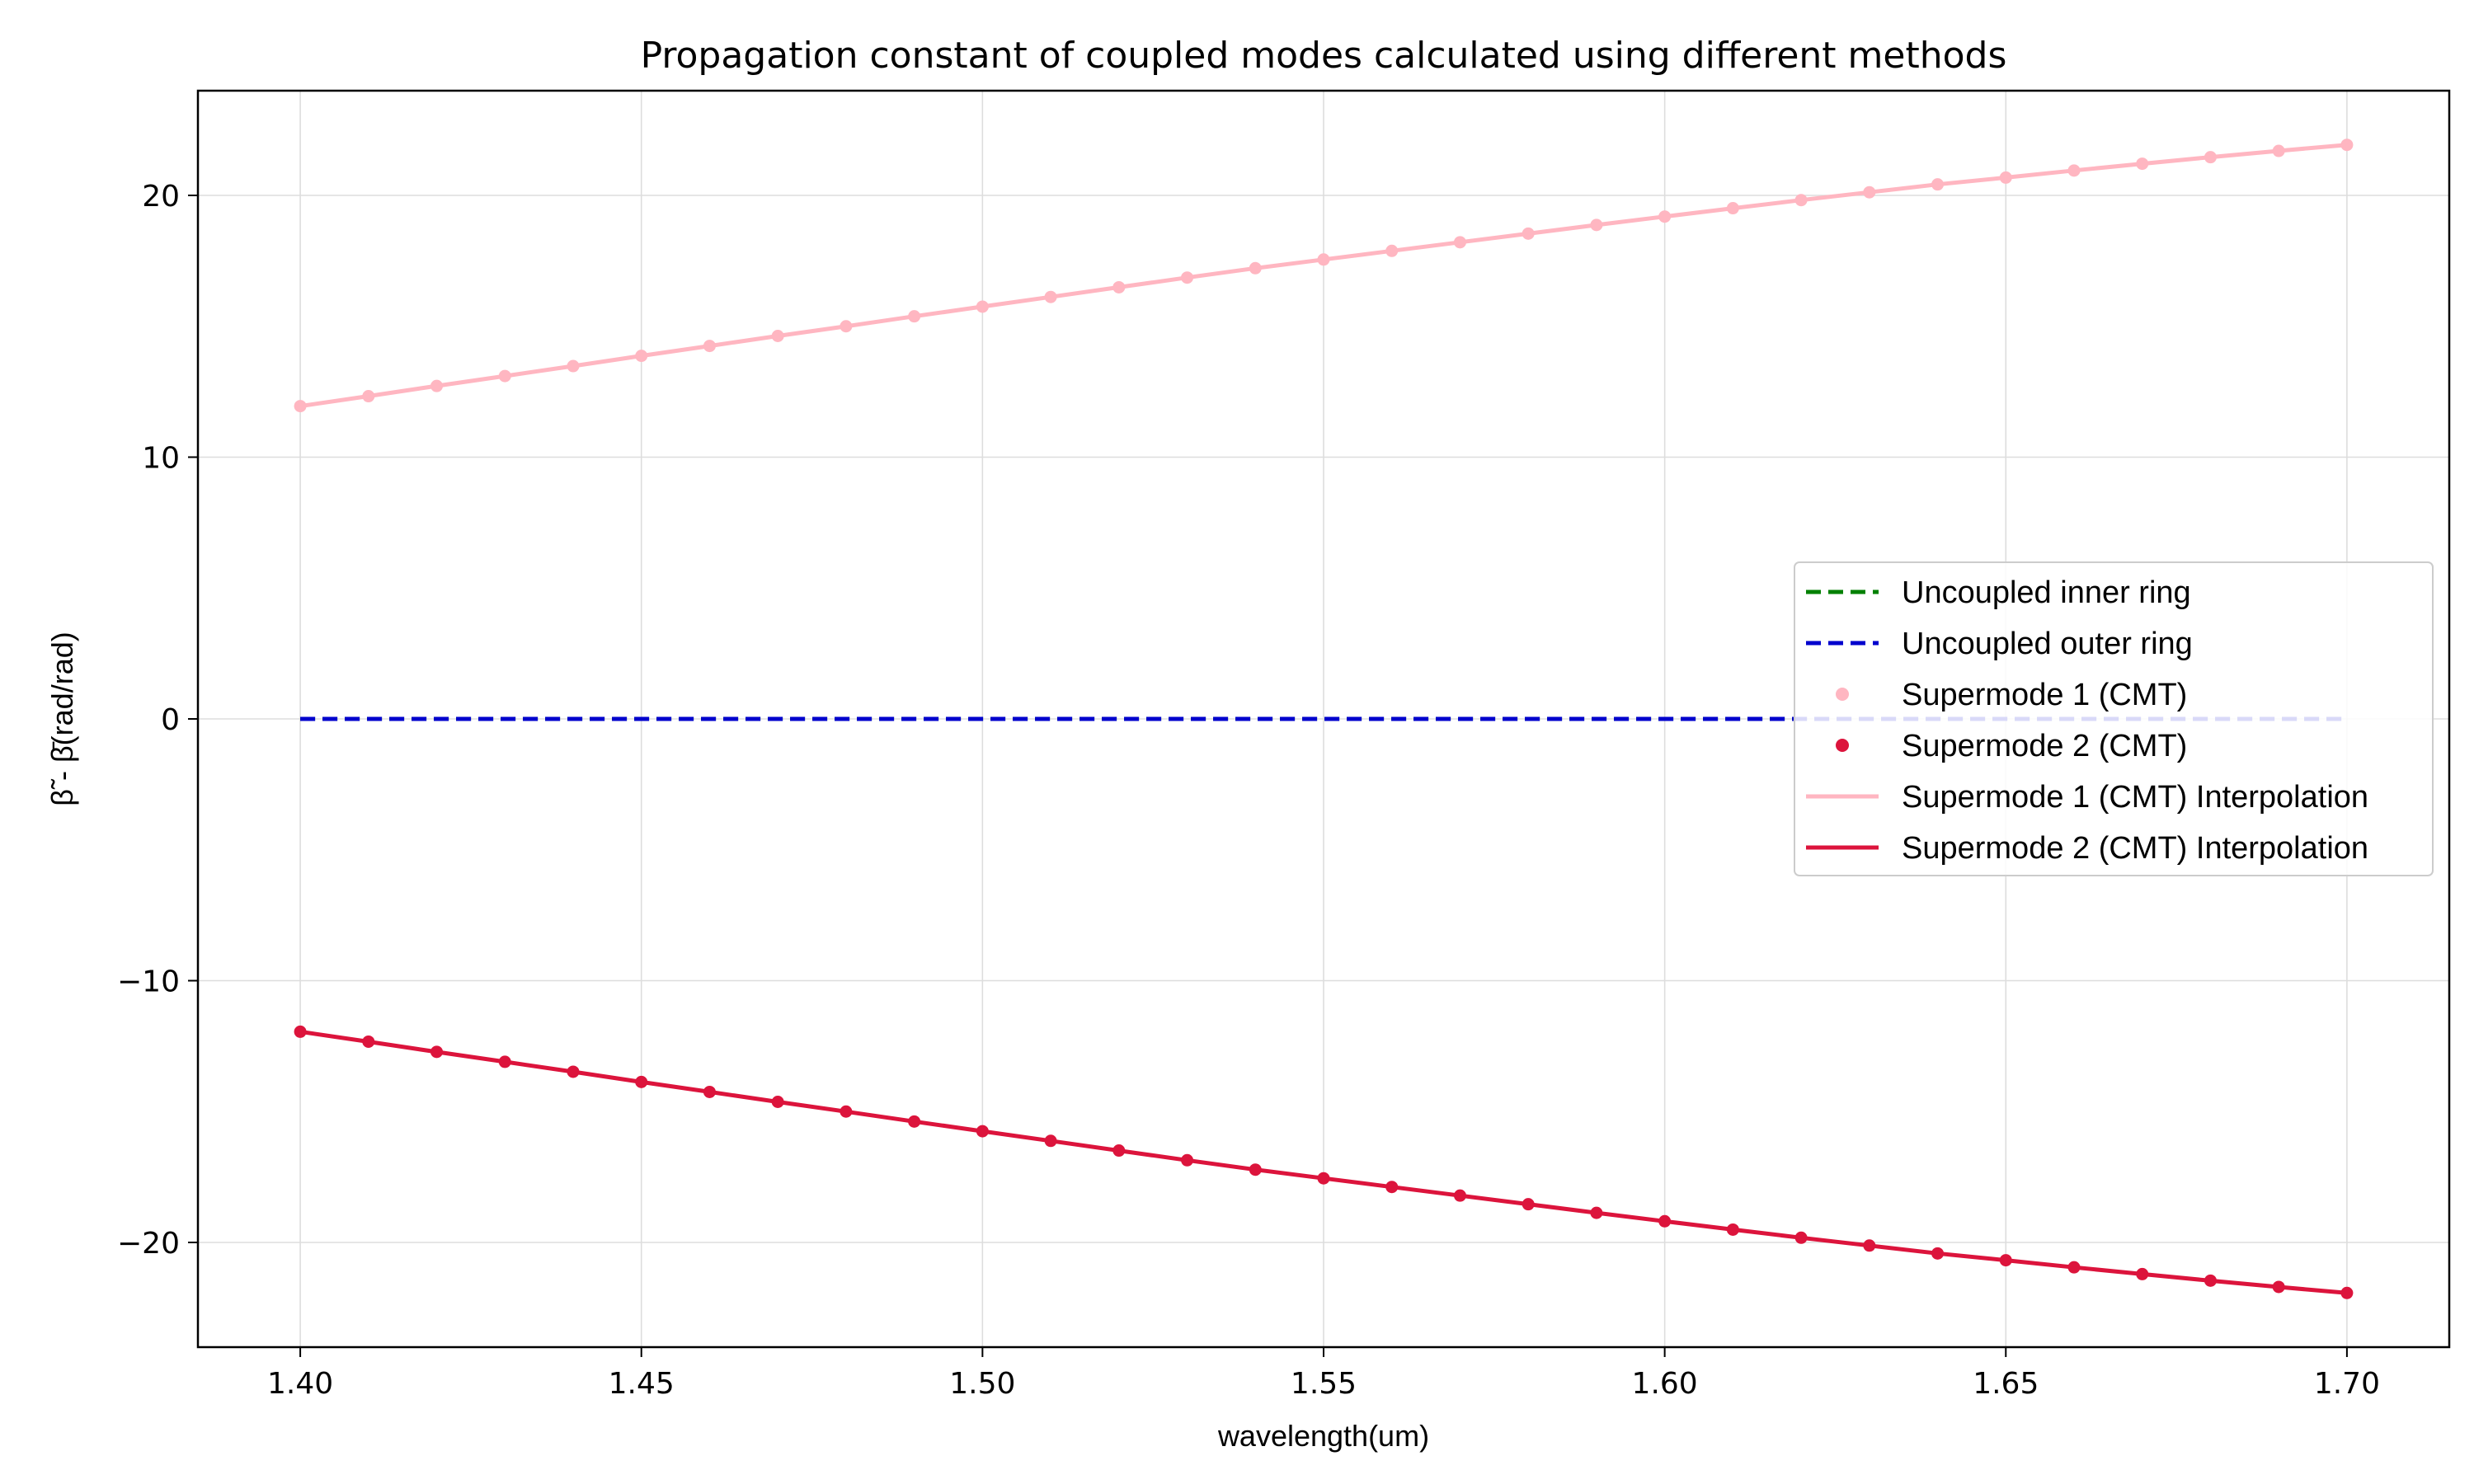 The height and width of the screenshot is (1484, 2474). I want to click on legend-entry-6-label: Supermode 2 (CMT) Interpolation, so click(2135, 848).